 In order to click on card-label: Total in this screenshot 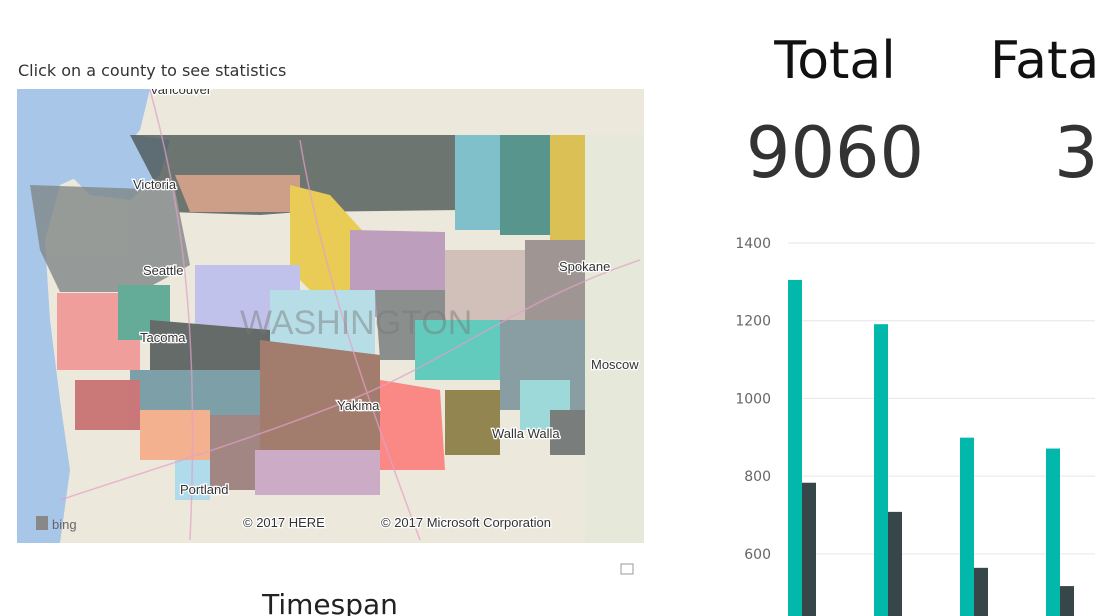, I will do `click(834, 61)`.